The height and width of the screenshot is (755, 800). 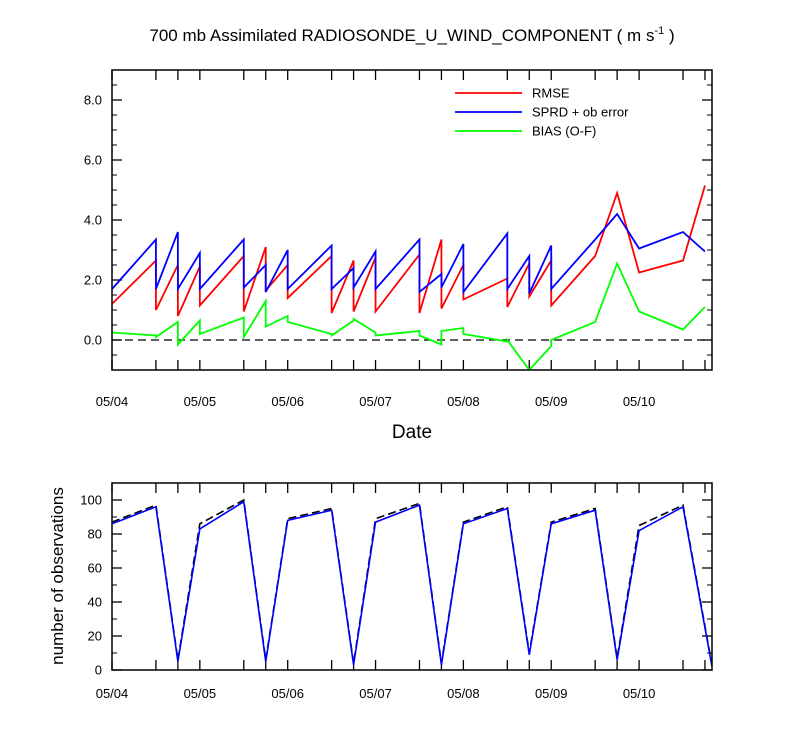 I want to click on bottom-x-tick-label: 05/09, so click(x=551, y=693).